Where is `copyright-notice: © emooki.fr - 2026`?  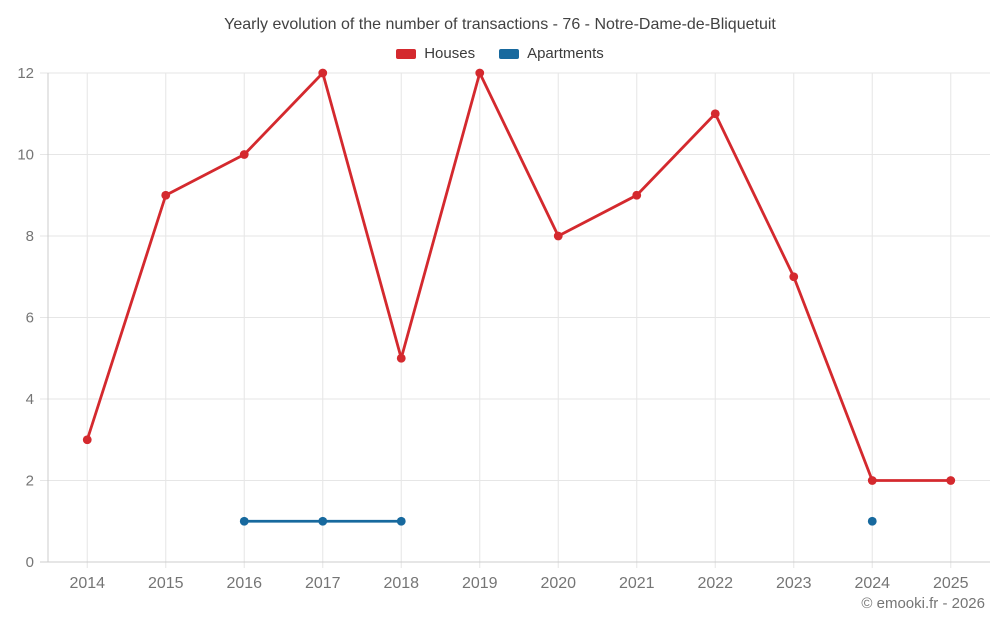
copyright-notice: © emooki.fr - 2026 is located at coordinates (923, 603).